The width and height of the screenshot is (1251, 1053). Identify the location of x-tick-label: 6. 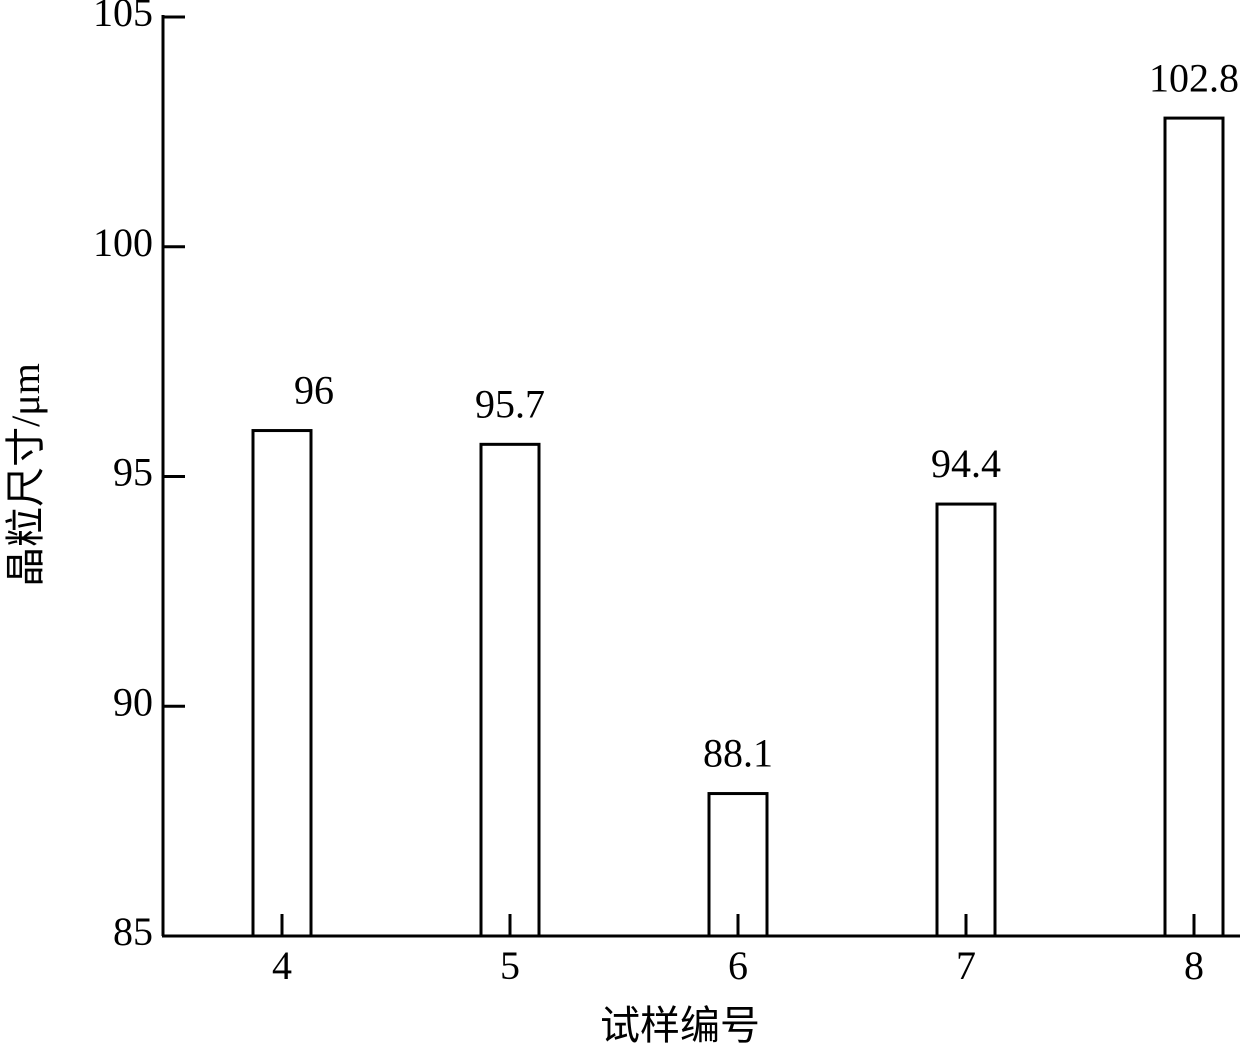
(738, 965).